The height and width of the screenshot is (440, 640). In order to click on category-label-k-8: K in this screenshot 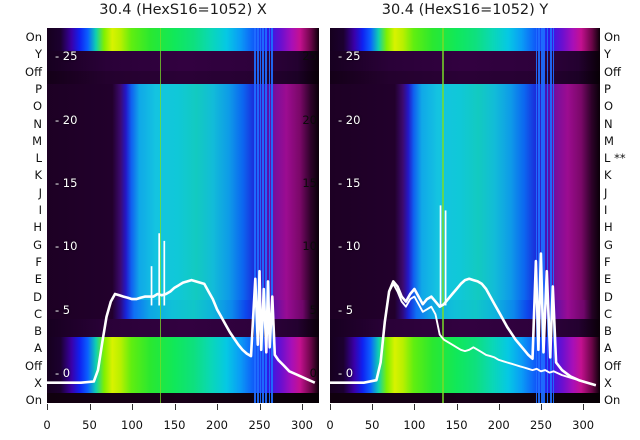, I will do `click(608, 175)`.